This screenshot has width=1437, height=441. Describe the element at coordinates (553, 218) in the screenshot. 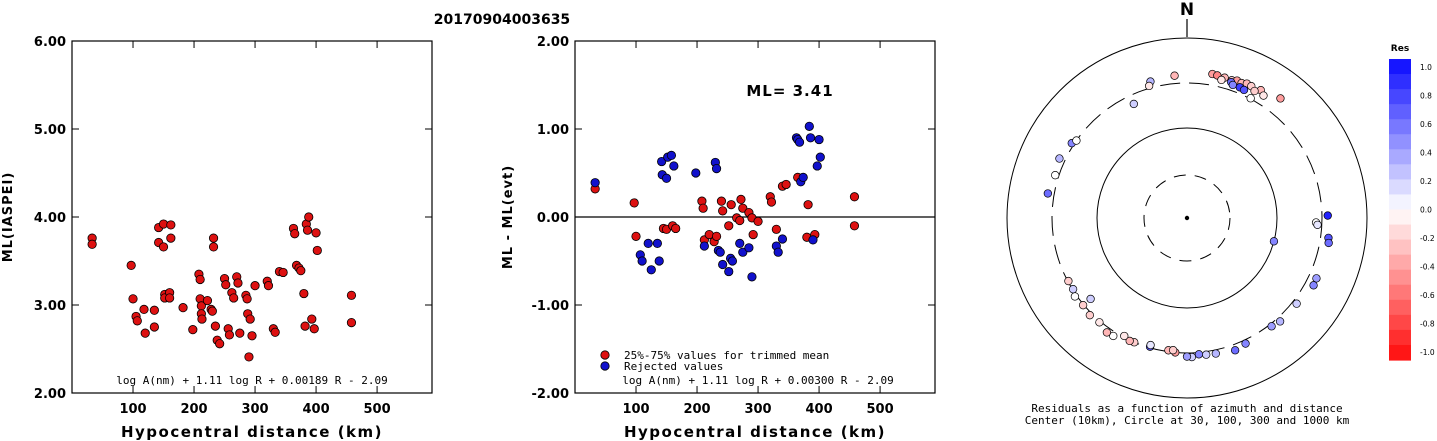

I see `y-tick-label: 0.00` at that location.